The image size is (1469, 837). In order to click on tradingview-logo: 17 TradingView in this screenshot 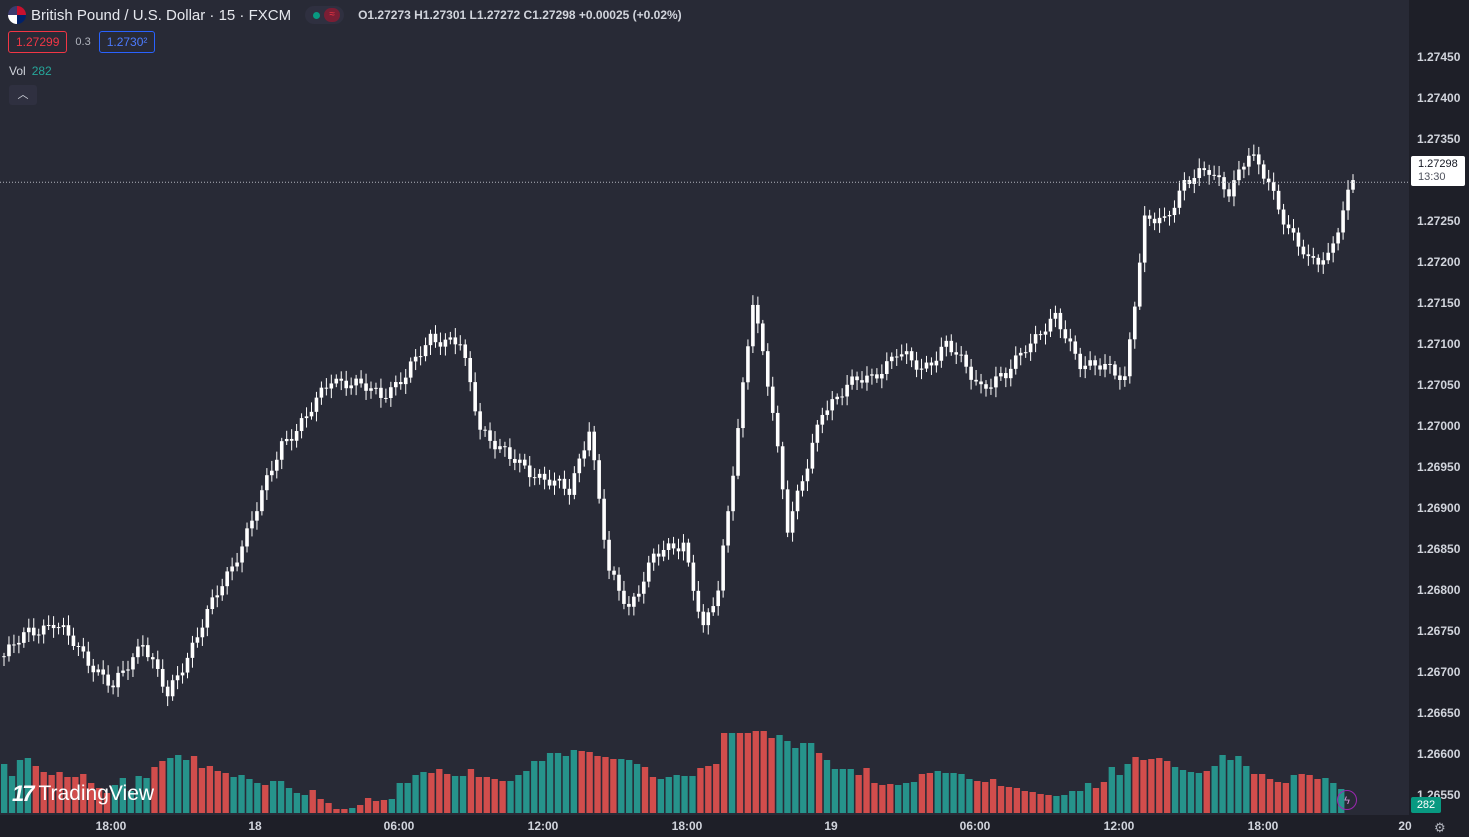, I will do `click(83, 794)`.